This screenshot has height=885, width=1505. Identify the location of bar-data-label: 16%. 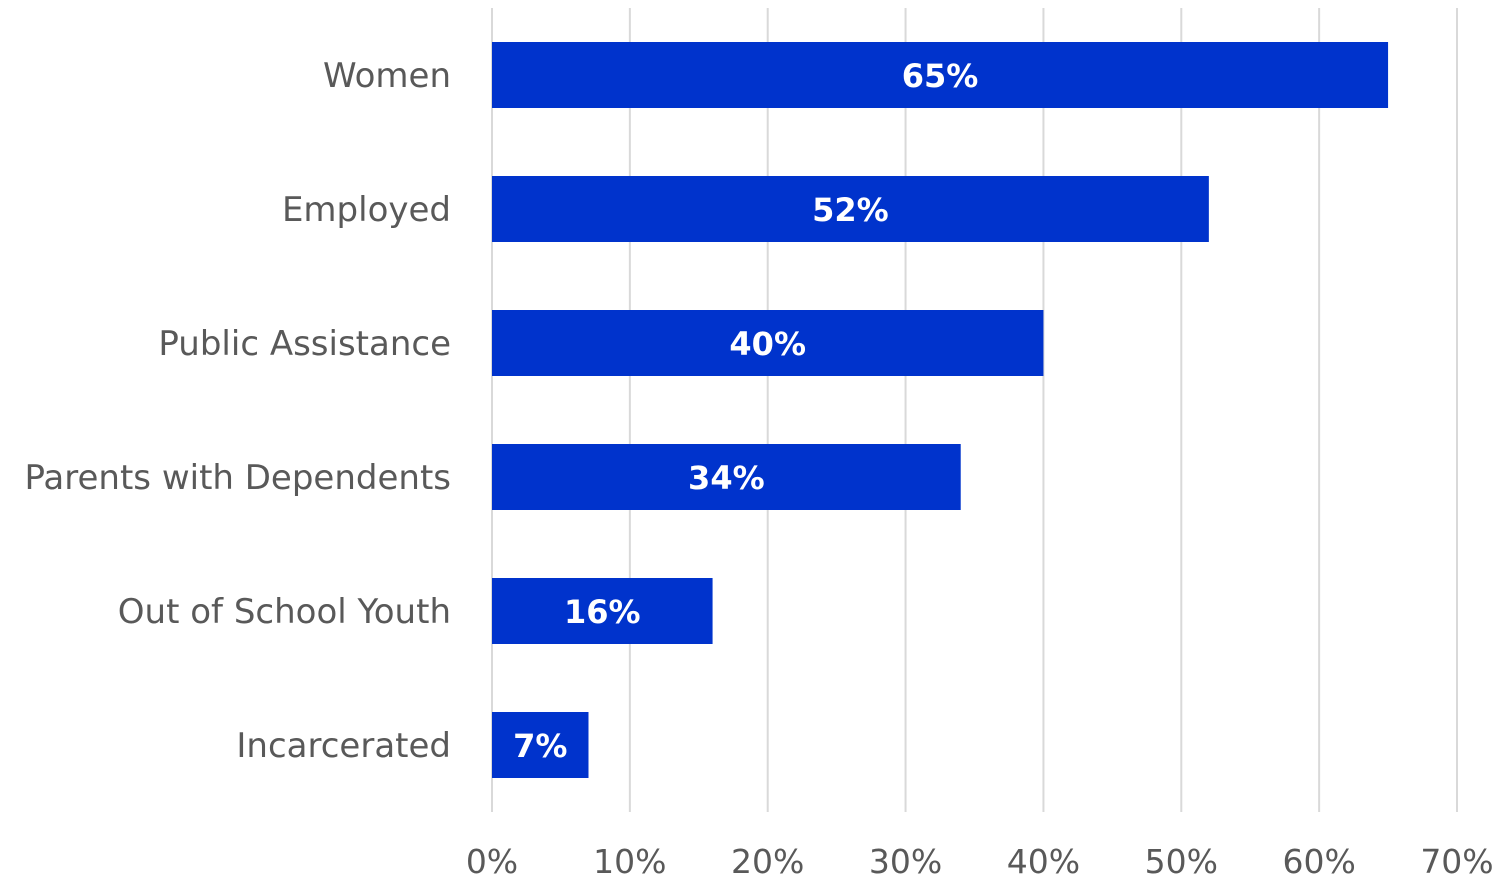
(602, 612).